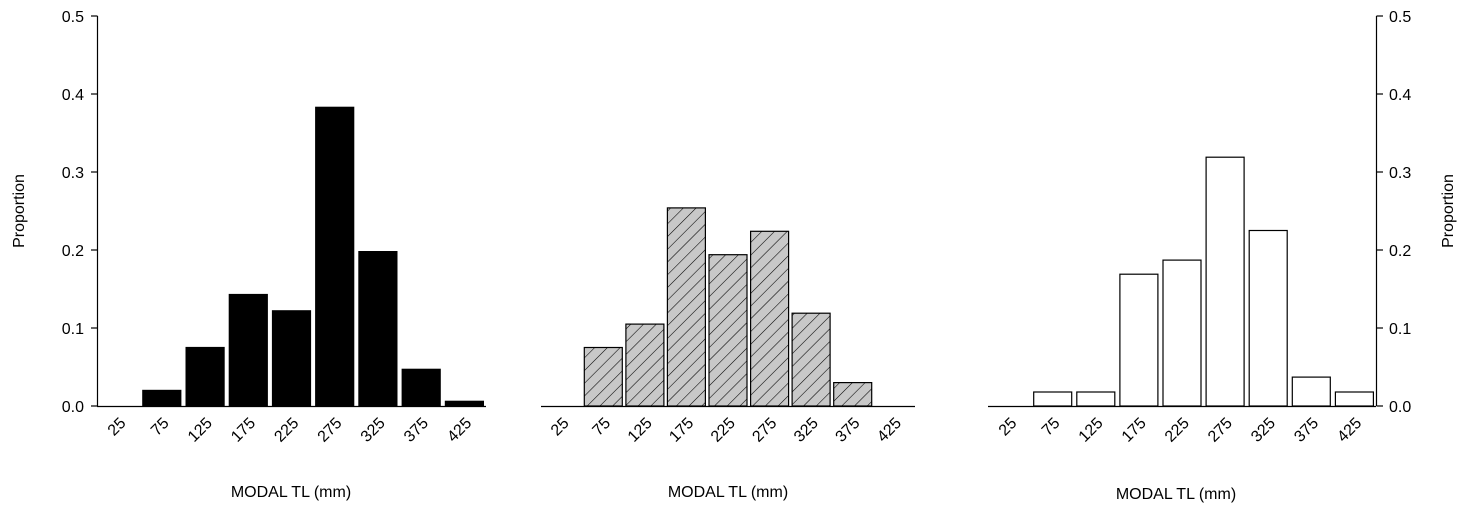 The image size is (1468, 516). I want to click on panel-2: 25 75 125 175 225 275 325 375 425 MODAL TL (mm), so click(728, 354).